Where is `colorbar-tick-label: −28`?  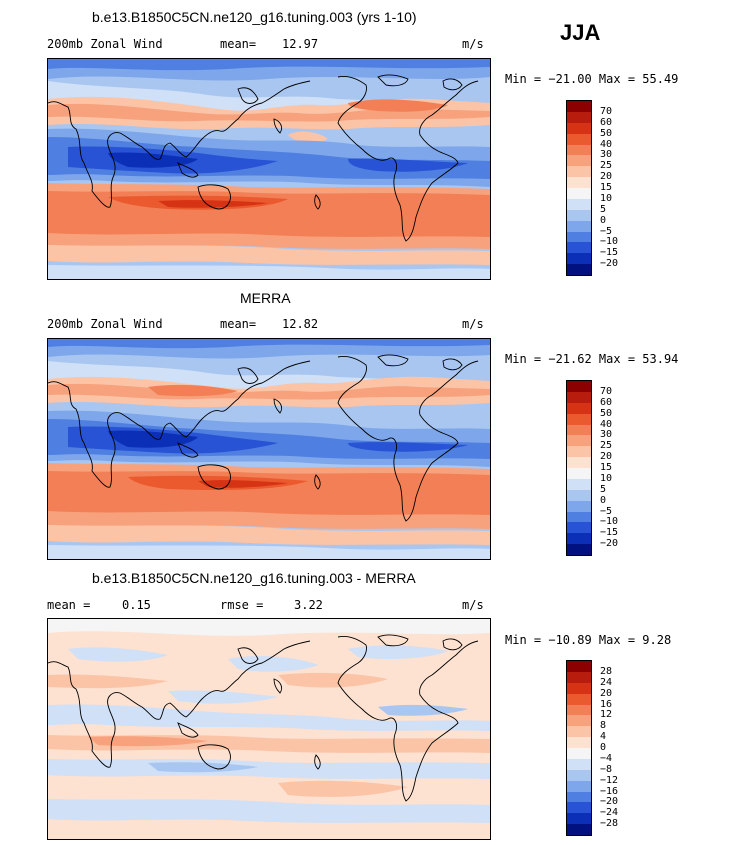
colorbar-tick-label: −28 is located at coordinates (609, 824).